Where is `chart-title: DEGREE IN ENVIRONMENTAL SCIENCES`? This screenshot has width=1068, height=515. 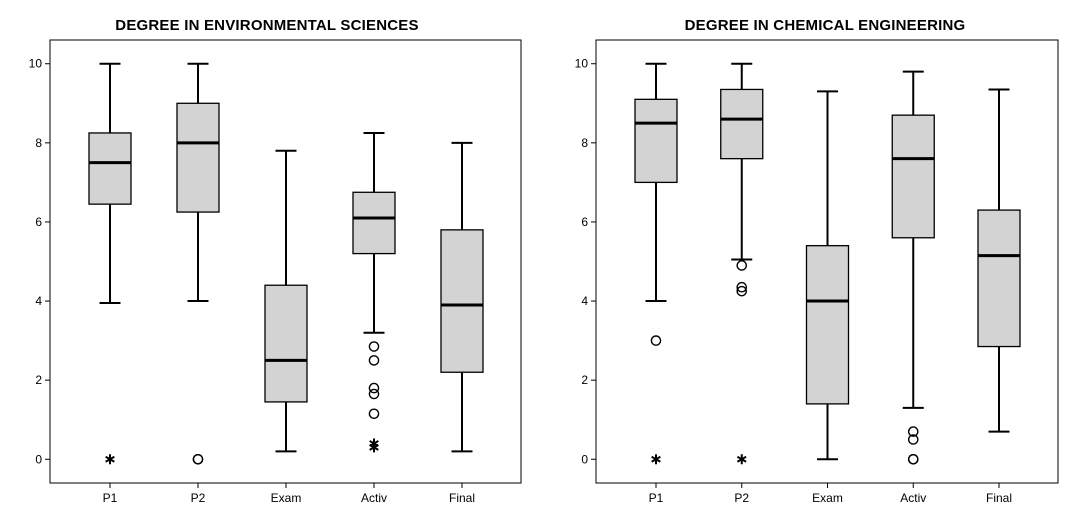 chart-title: DEGREE IN ENVIRONMENTAL SCIENCES is located at coordinates (266, 25).